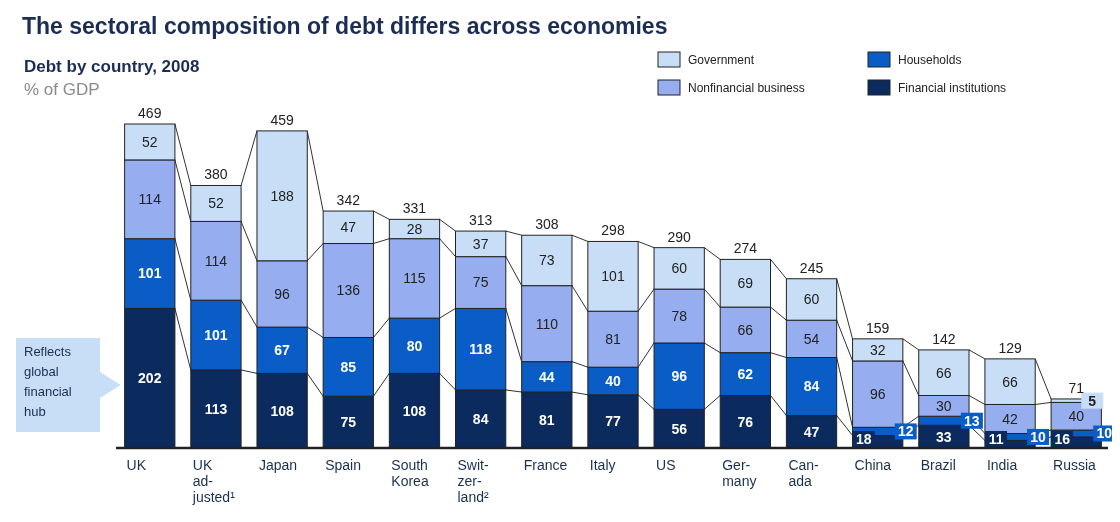  Describe the element at coordinates (938, 465) in the screenshot. I see `x-tick-label: Brazil` at that location.